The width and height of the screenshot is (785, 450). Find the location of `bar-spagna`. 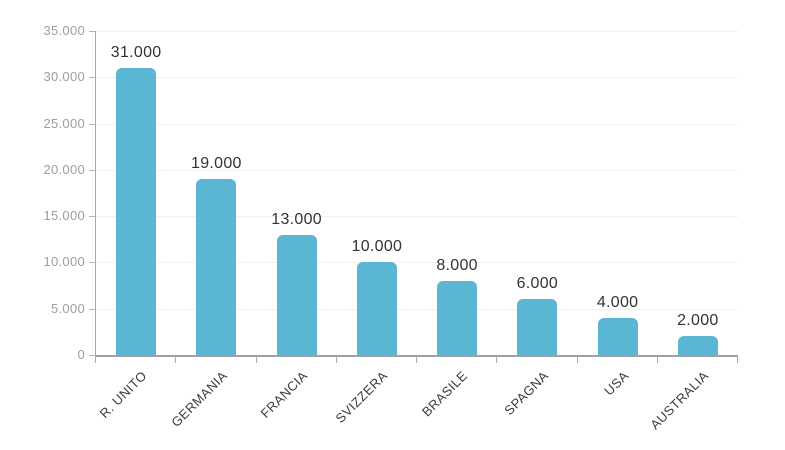

bar-spagna is located at coordinates (537, 327).